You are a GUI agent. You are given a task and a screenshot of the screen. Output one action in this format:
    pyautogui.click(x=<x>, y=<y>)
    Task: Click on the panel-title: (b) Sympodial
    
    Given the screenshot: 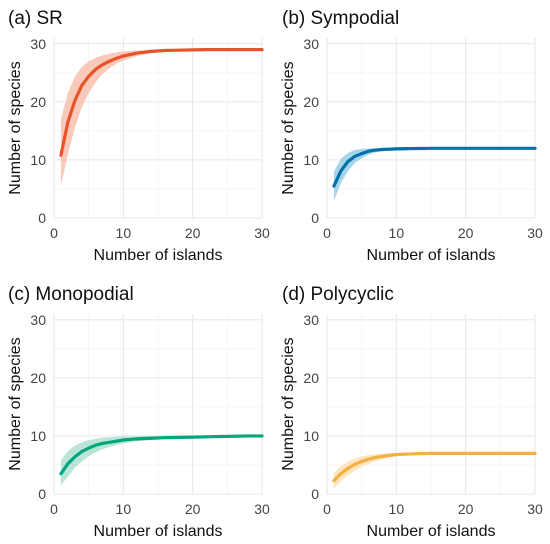 What is the action you would take?
    pyautogui.click(x=340, y=18)
    